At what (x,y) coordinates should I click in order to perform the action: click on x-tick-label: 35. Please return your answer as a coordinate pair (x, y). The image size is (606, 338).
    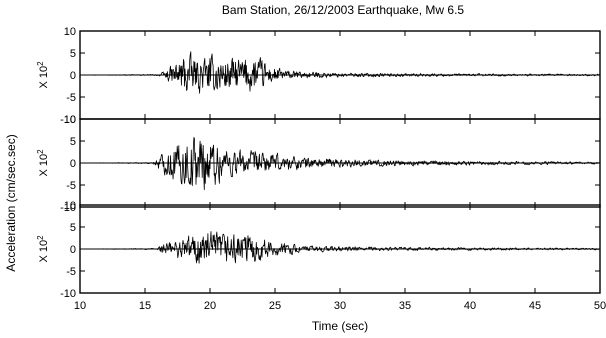
    Looking at the image, I should click on (405, 306).